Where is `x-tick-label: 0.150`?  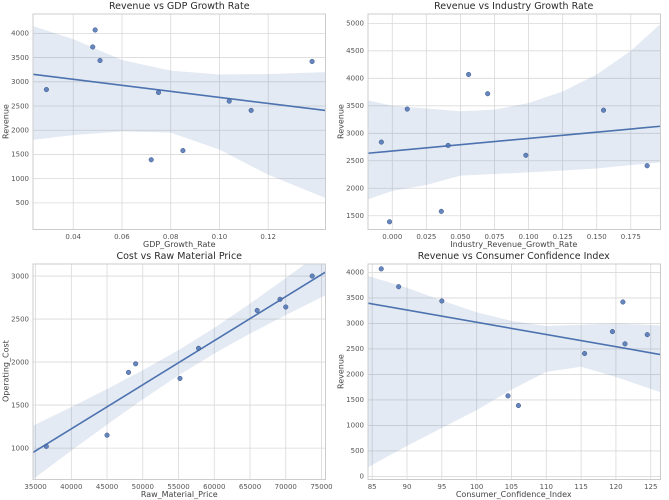 x-tick-label: 0.150 is located at coordinates (596, 237).